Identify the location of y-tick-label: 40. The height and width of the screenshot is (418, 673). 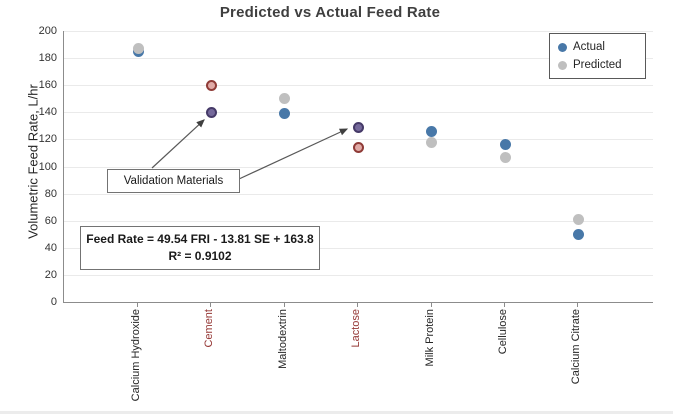
(50, 247).